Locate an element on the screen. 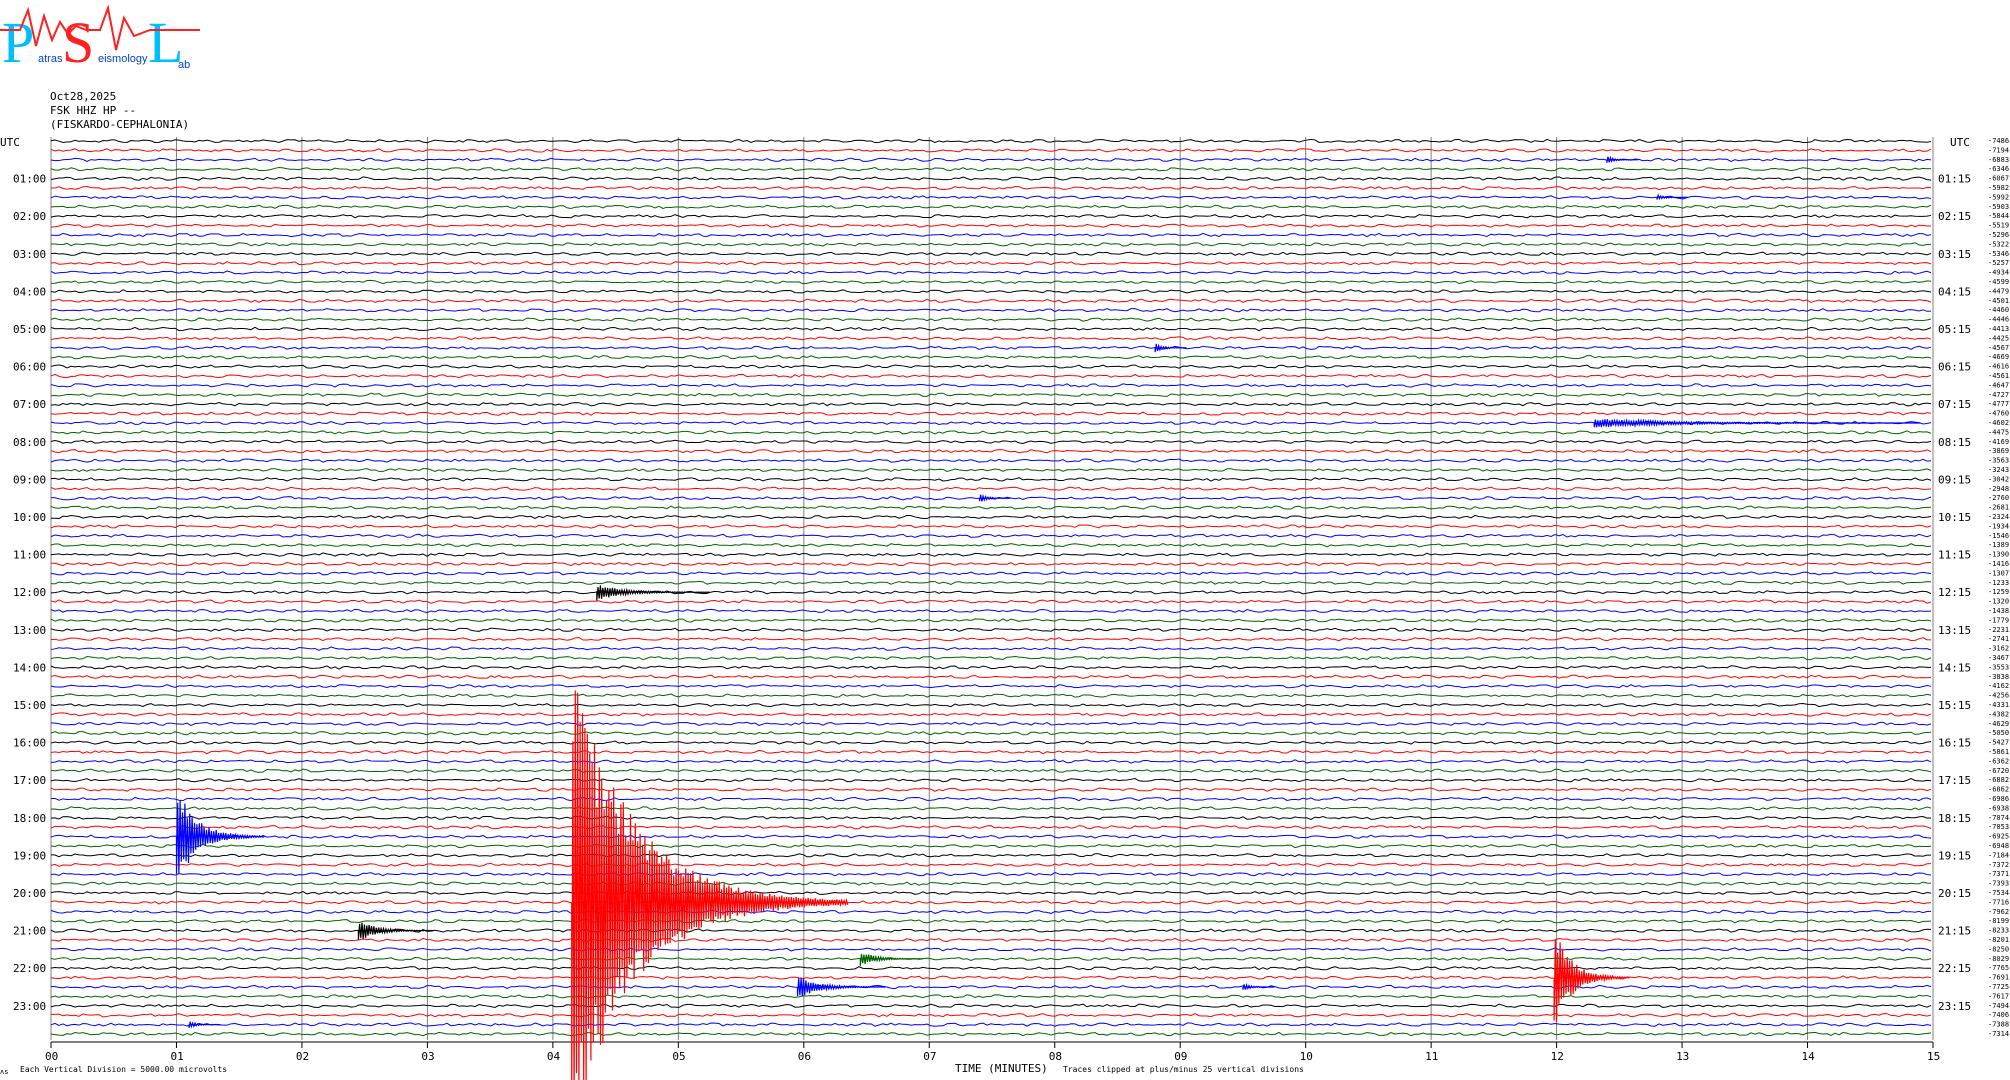 This screenshot has width=2010, height=1080. utc-label-left: UTC is located at coordinates (10, 142).